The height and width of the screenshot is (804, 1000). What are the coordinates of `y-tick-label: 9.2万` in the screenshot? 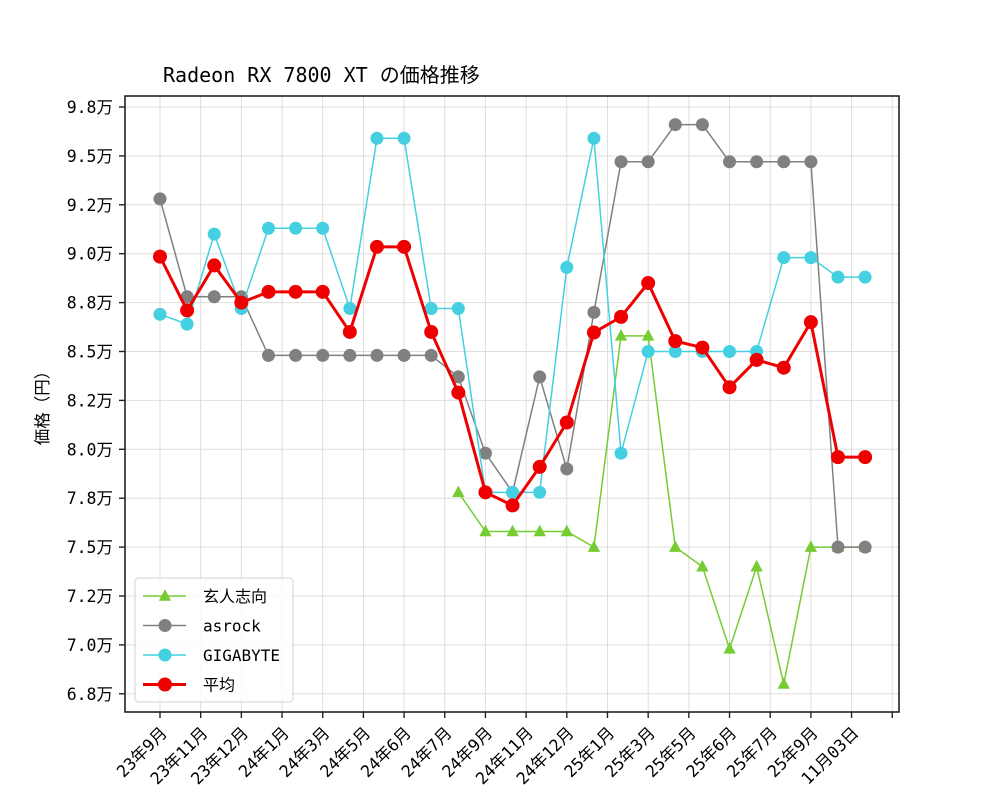 It's located at (90, 205).